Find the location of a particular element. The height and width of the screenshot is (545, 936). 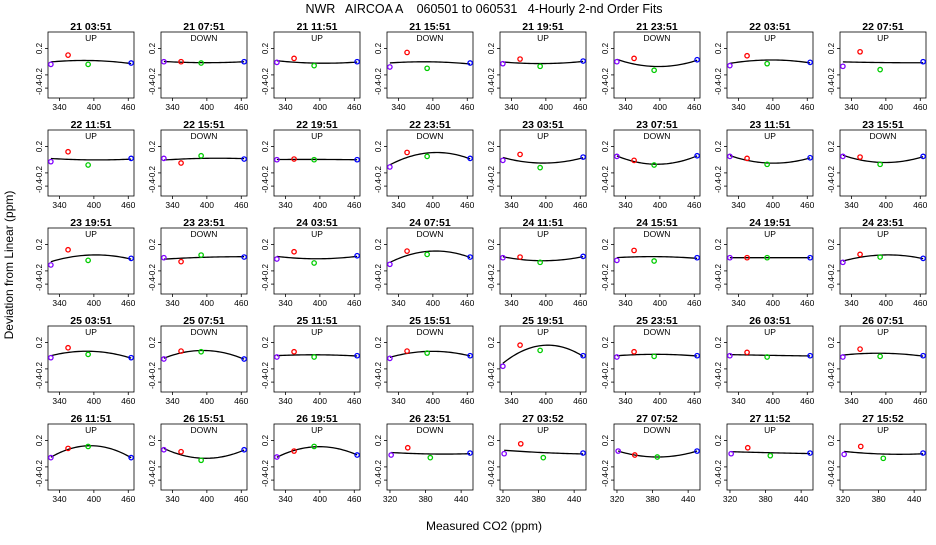

panel-title: 21 15:51 is located at coordinates (430, 27).